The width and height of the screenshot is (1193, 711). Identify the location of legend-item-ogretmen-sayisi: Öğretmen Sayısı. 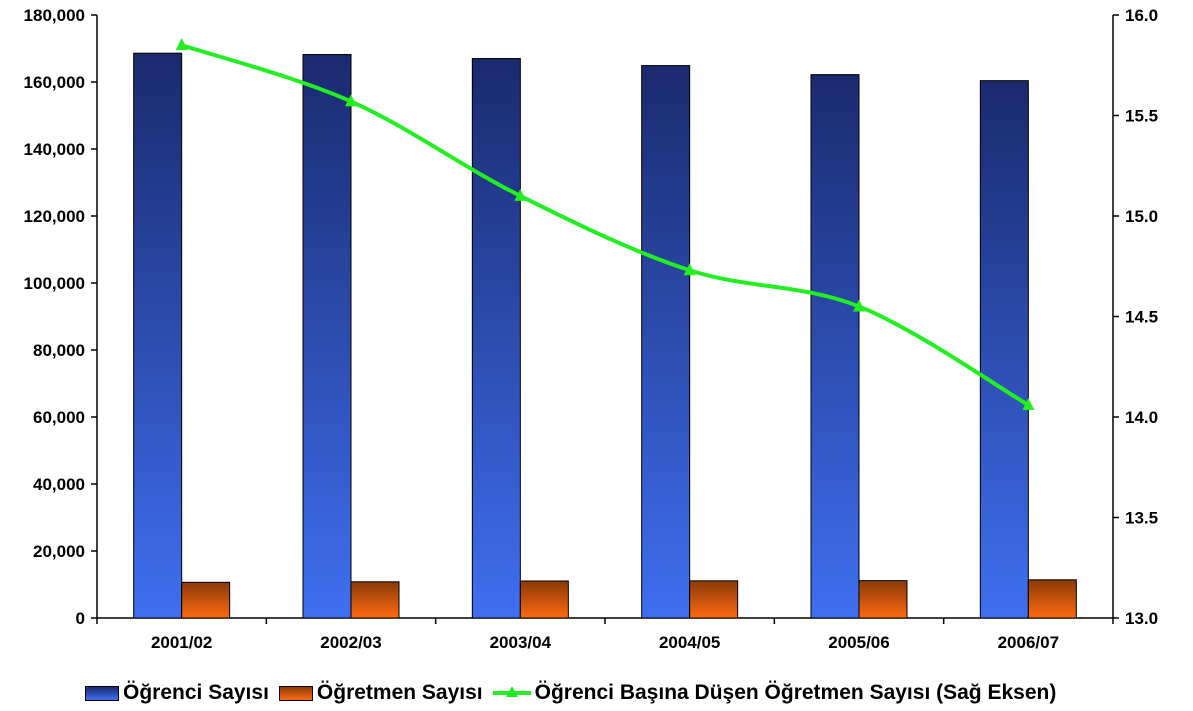
(380, 693).